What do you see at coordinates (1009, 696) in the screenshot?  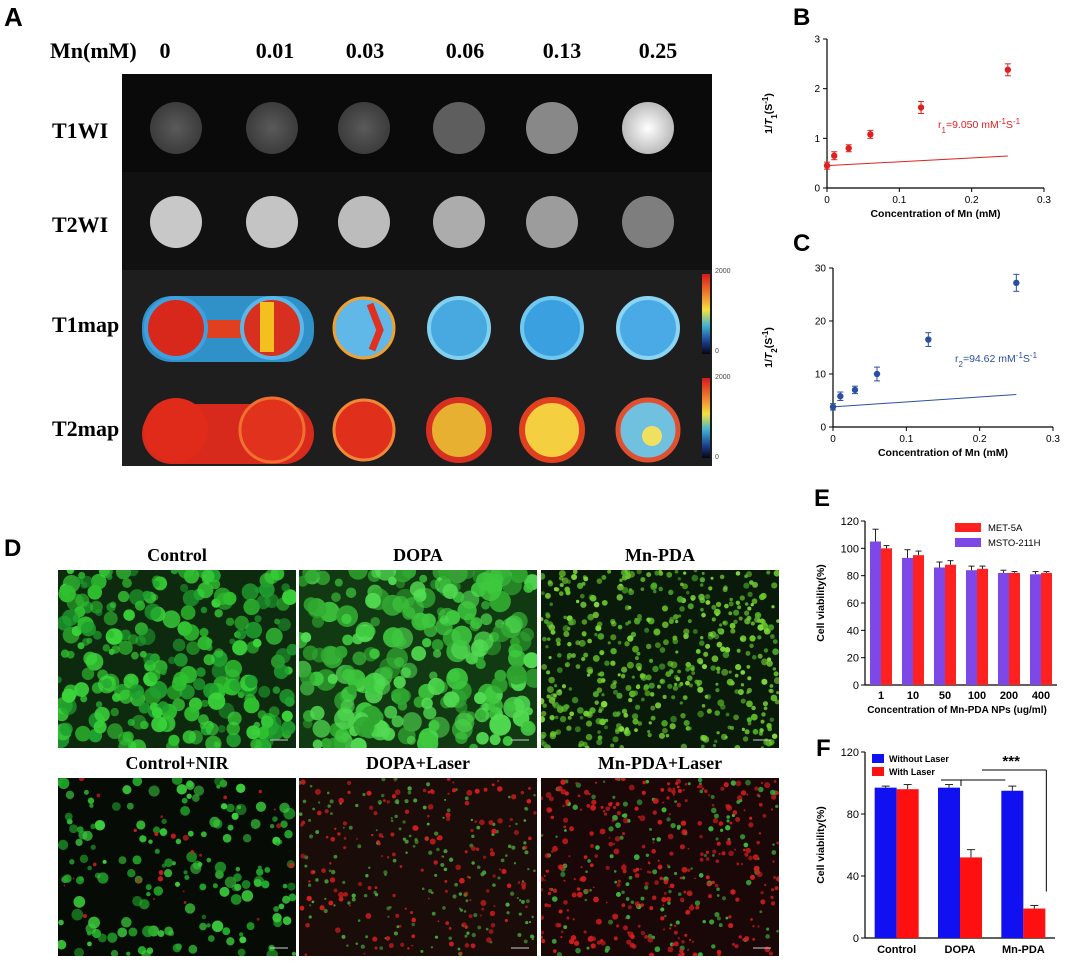 I see `x-tick-label: 200` at bounding box center [1009, 696].